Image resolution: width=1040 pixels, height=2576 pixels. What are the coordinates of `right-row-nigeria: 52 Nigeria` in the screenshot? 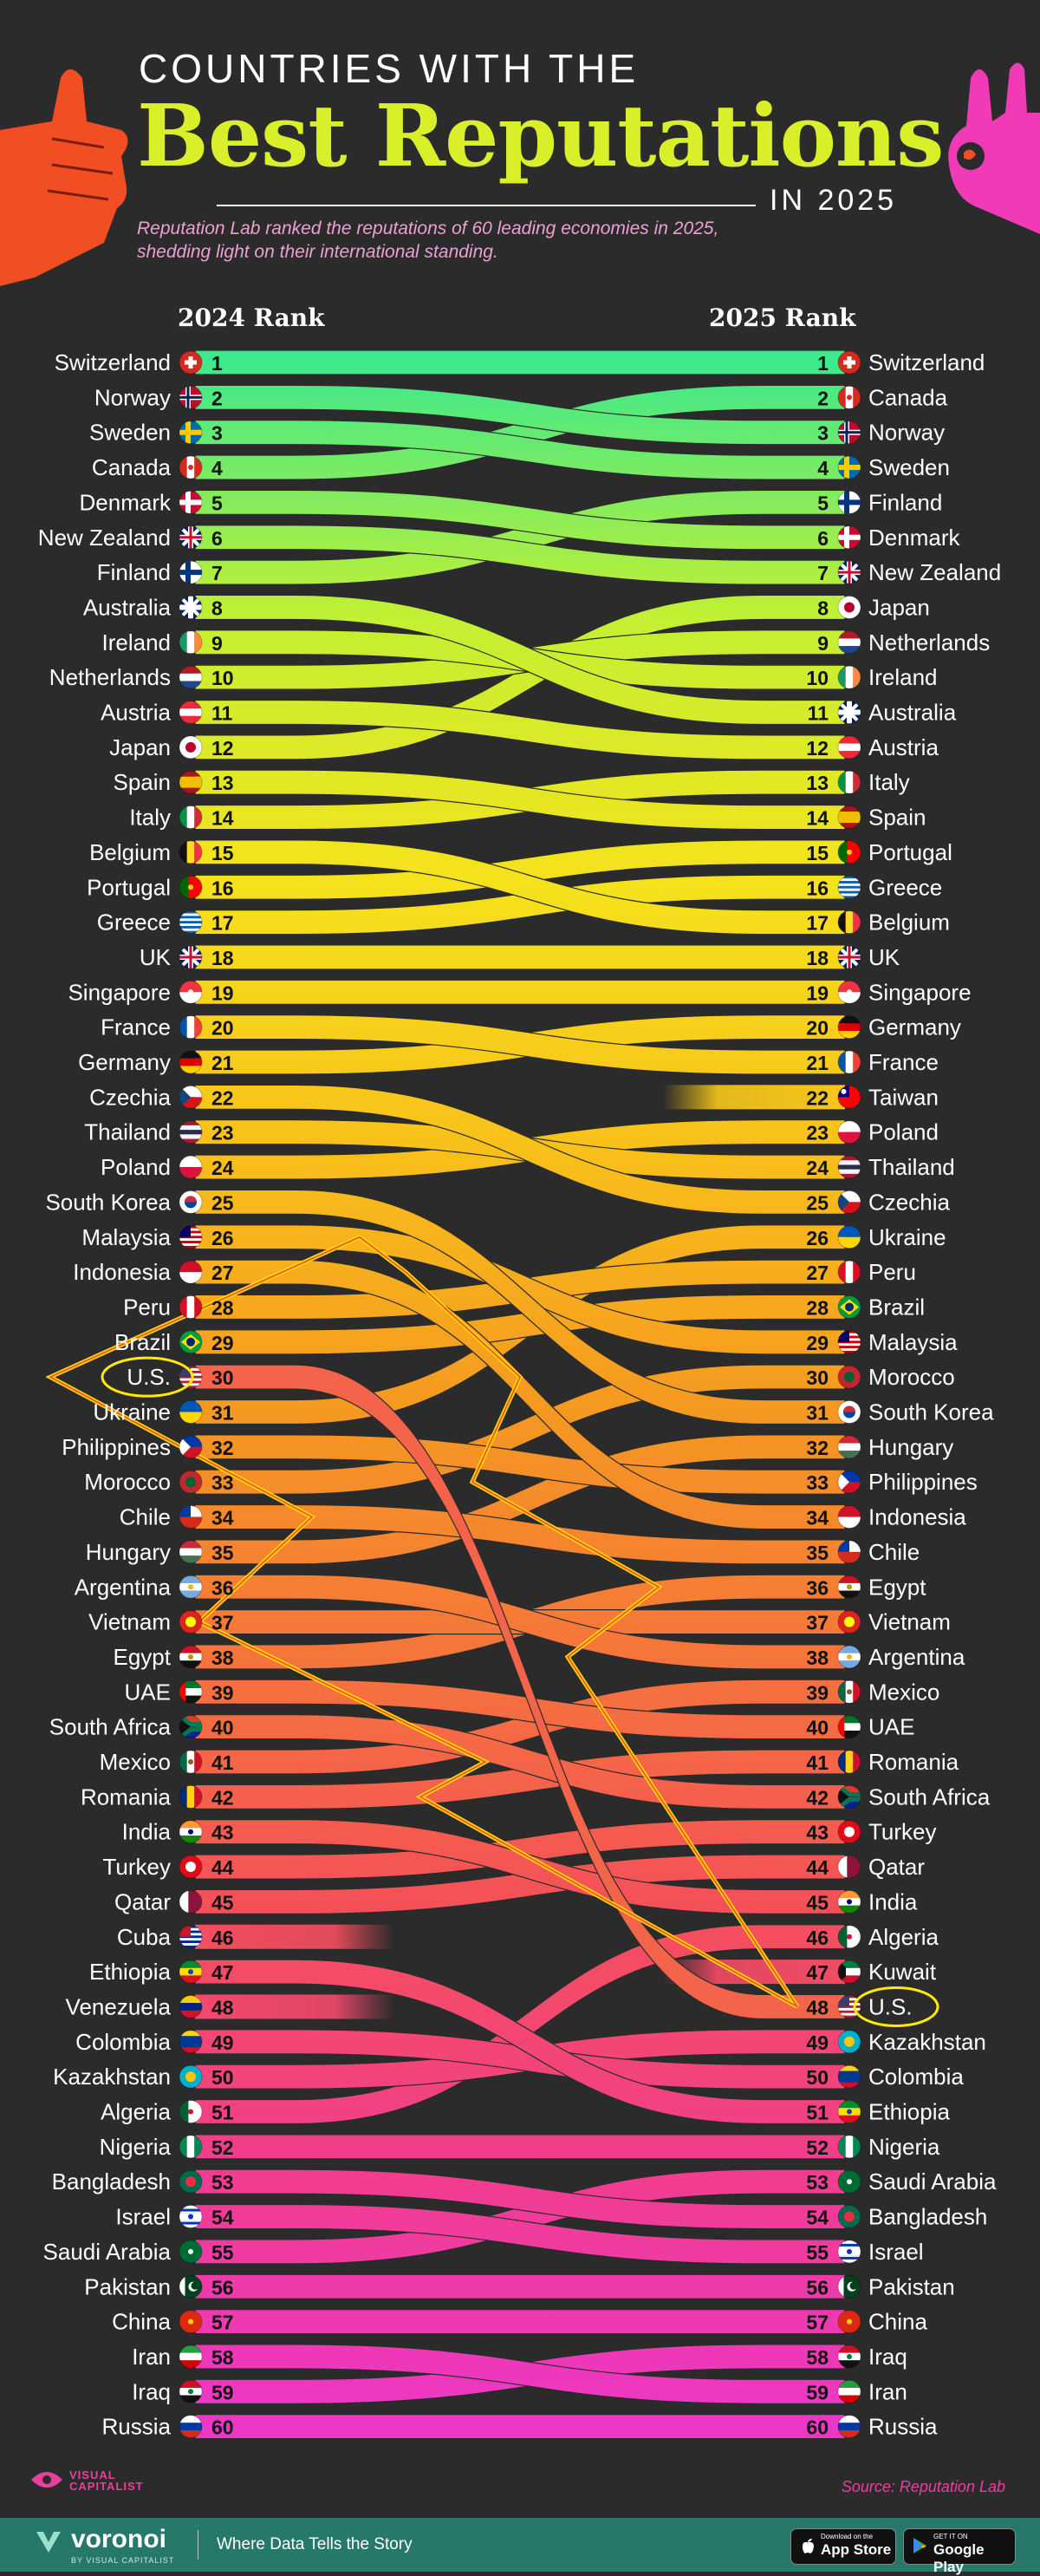 It's located at (873, 2147).